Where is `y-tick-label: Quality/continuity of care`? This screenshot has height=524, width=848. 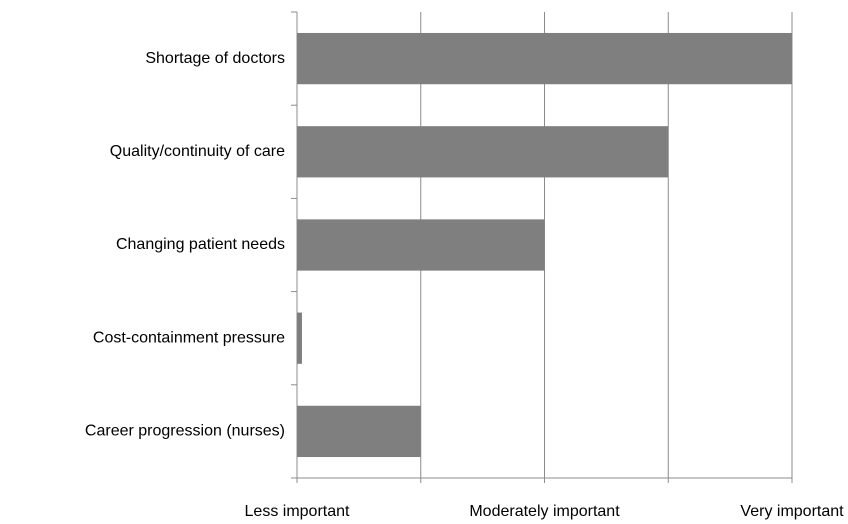
y-tick-label: Quality/continuity of care is located at coordinates (197, 151).